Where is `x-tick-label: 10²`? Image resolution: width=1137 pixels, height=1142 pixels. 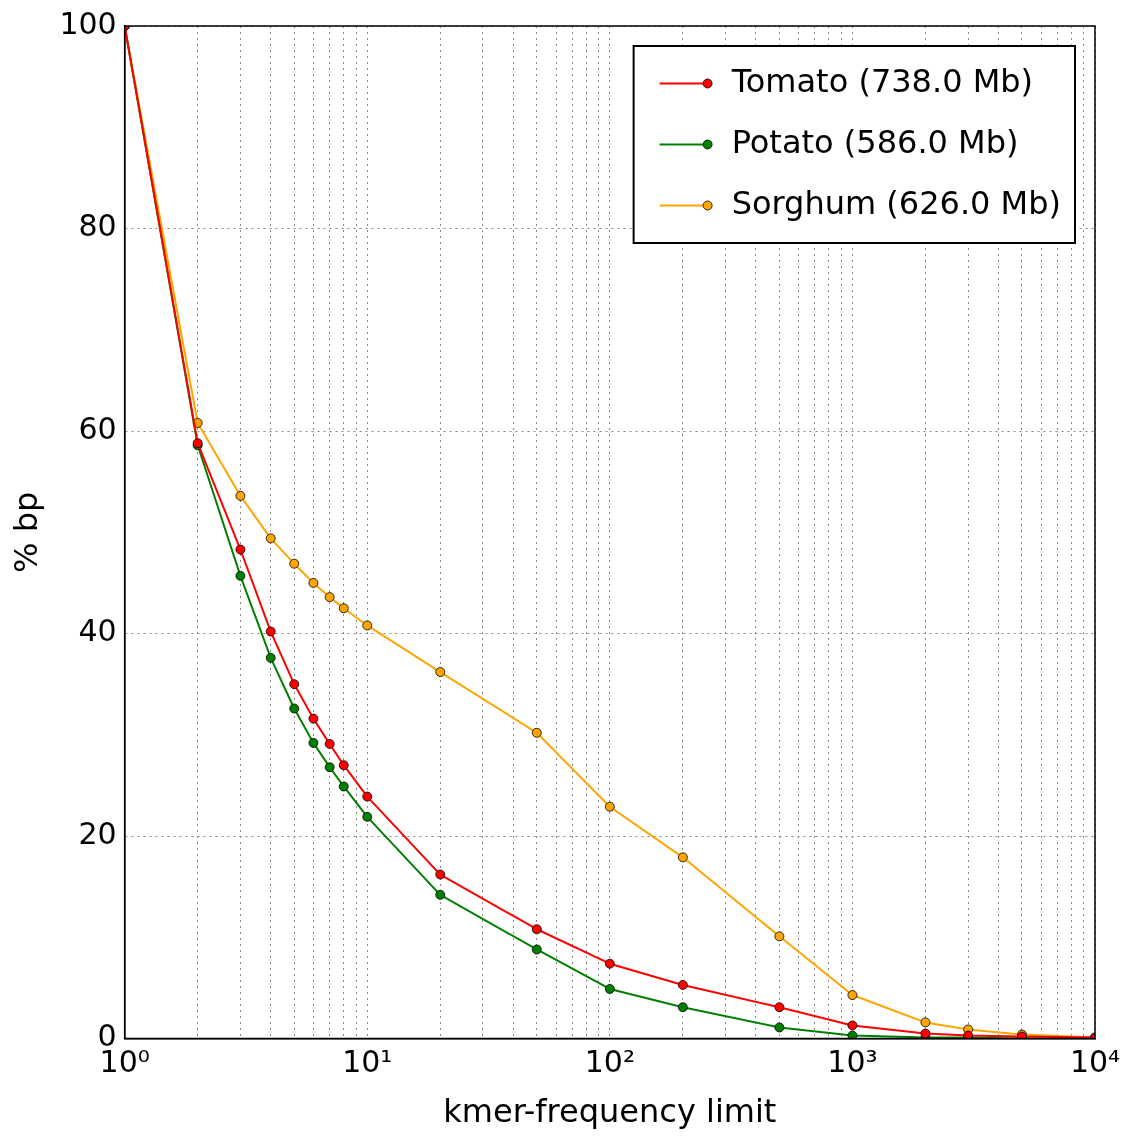
x-tick-label: 10² is located at coordinates (609, 1062).